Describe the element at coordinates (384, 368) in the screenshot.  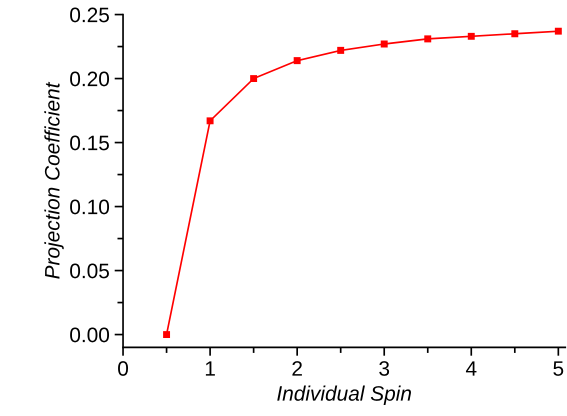
I see `x-tick-label: 3` at that location.